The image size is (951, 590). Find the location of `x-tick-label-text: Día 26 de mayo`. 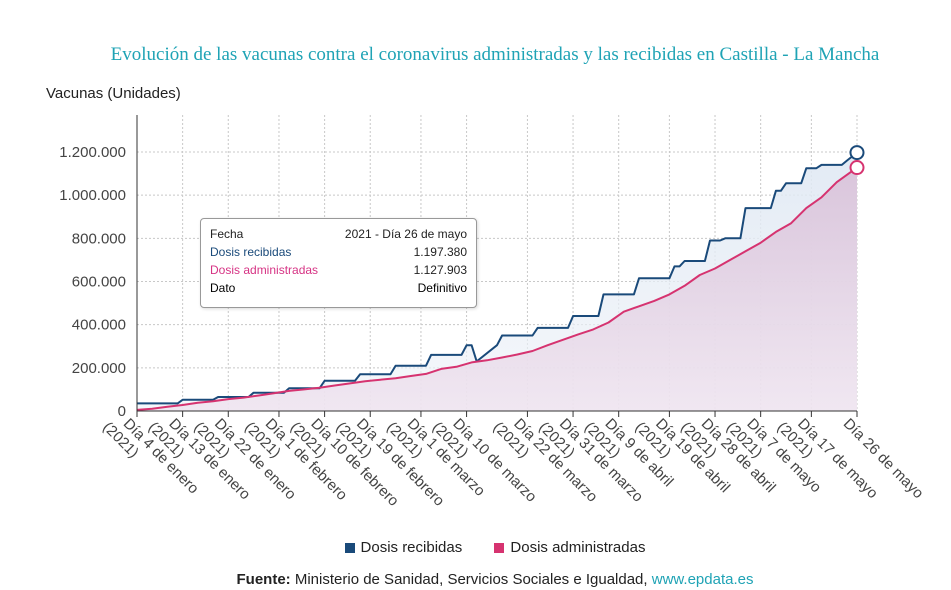

x-tick-label-text: Día 26 de mayo is located at coordinates (883, 458).